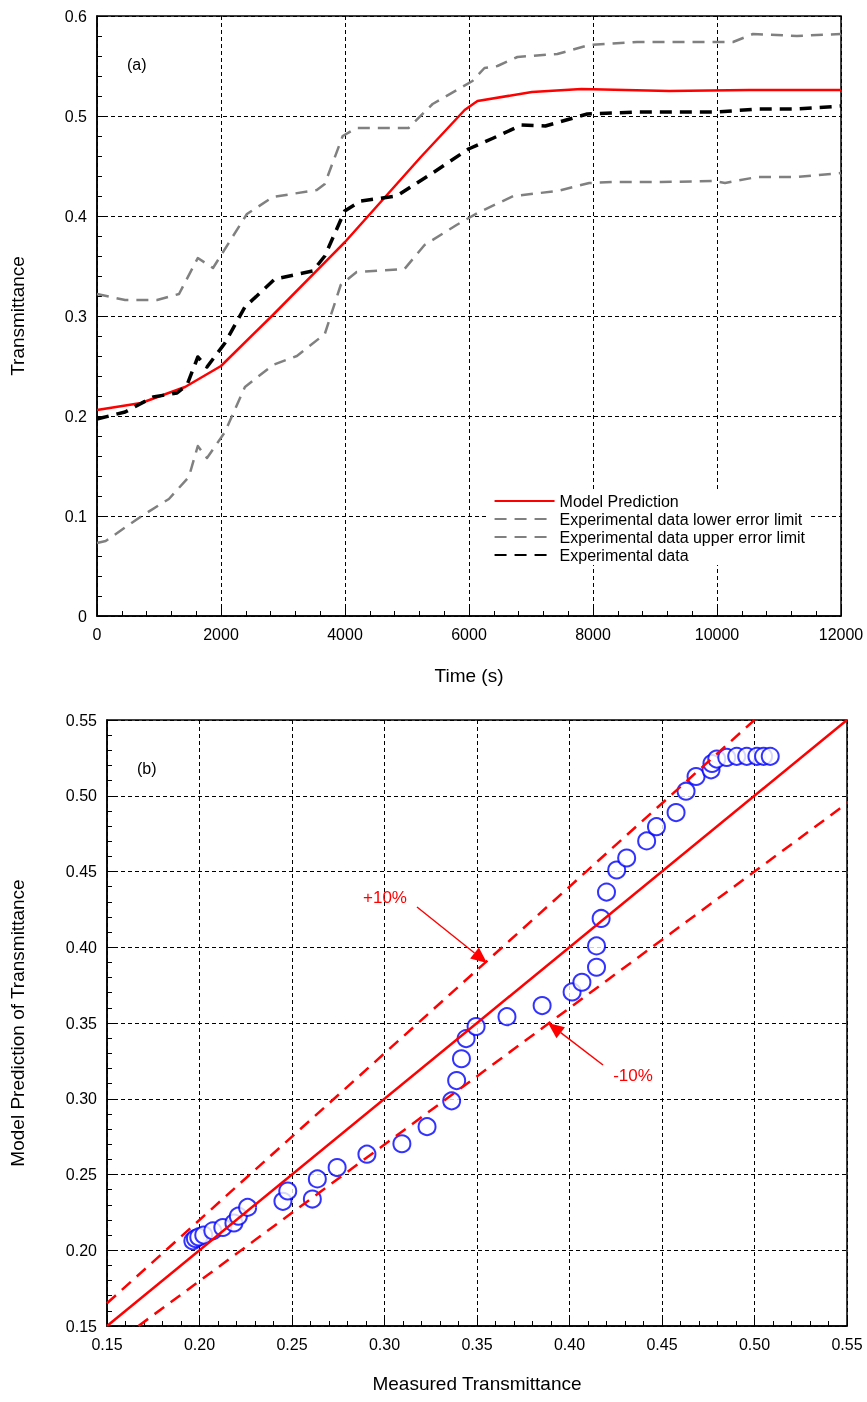  Describe the element at coordinates (17, 1023) in the screenshot. I see `y-axis-title: Model Prediction of Transmittance` at that location.